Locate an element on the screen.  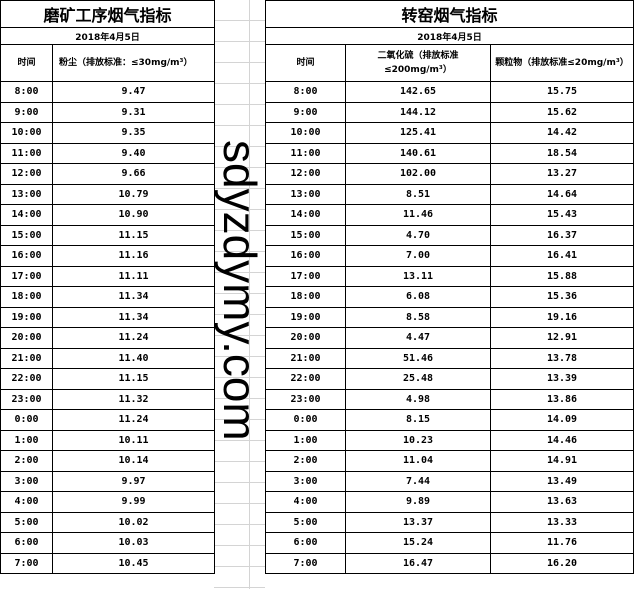
so2-cell: 9.89 is located at coordinates (418, 502).